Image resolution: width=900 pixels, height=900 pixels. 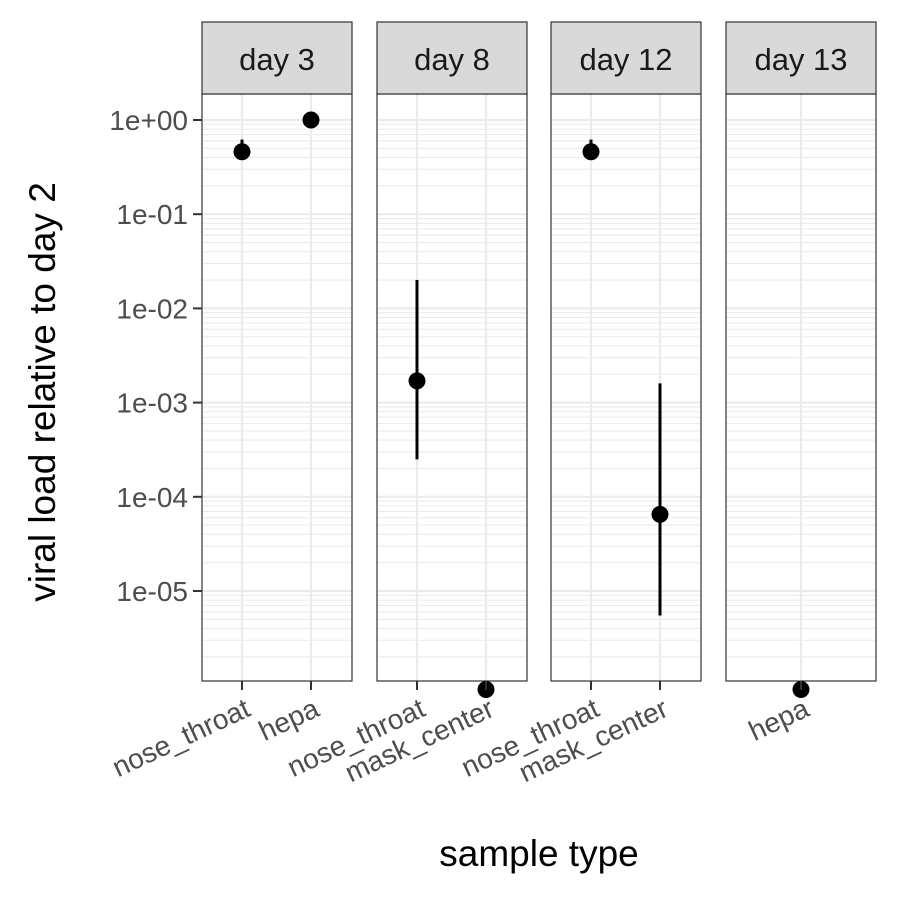 I want to click on facet-strip-label: day 8, so click(x=452, y=59).